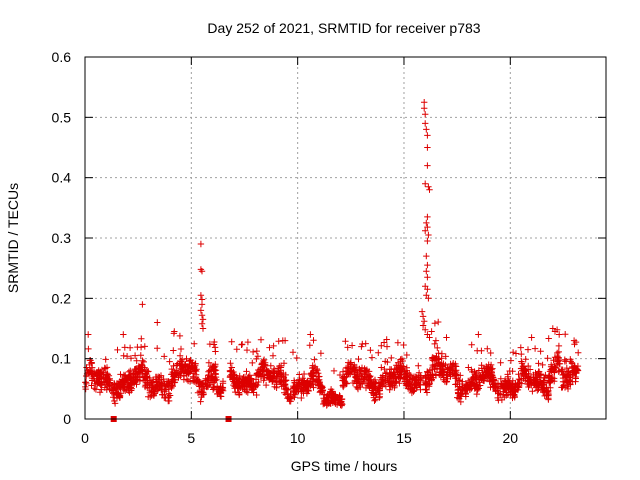 Image resolution: width=640 pixels, height=480 pixels. I want to click on y-tick-label: 0.5, so click(62, 117).